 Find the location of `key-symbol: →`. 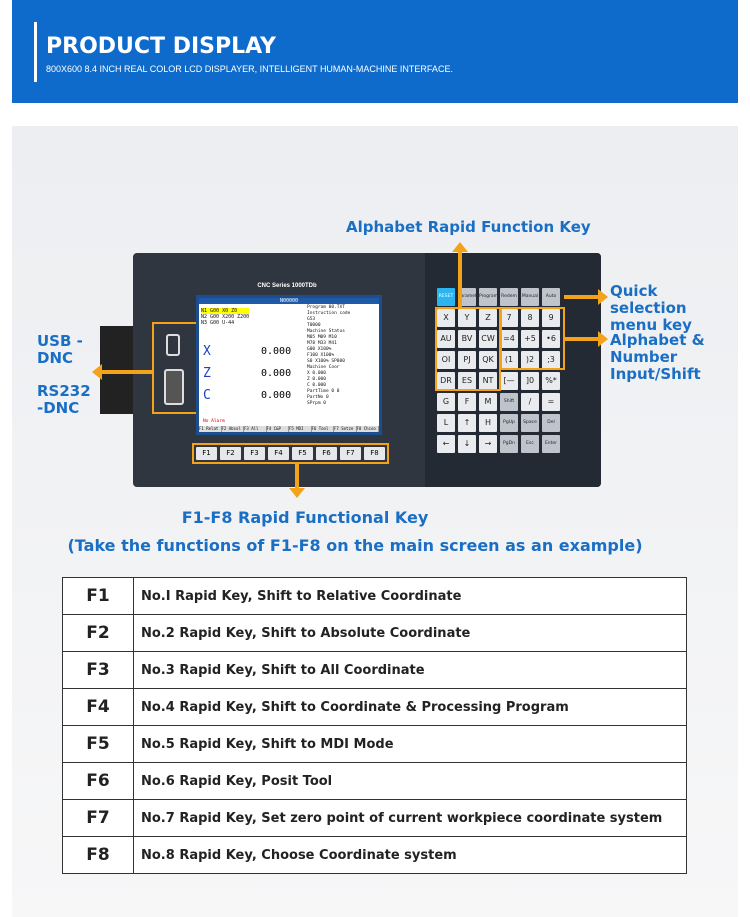

key-symbol: → is located at coordinates (488, 444).